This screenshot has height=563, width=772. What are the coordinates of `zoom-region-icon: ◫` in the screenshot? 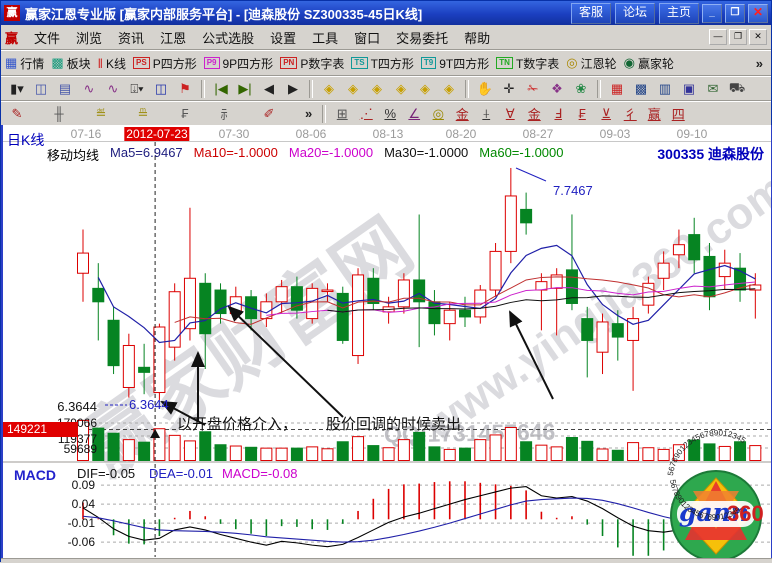 It's located at (41, 88).